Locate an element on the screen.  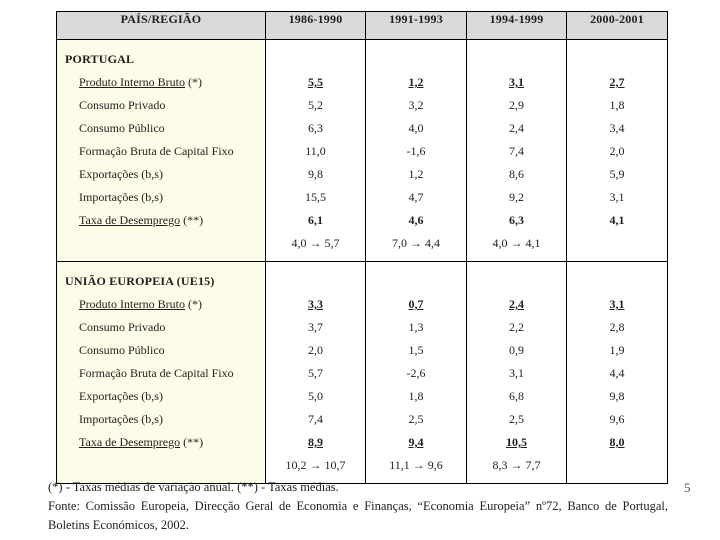
value-line: 5,9 is located at coordinates (617, 174).